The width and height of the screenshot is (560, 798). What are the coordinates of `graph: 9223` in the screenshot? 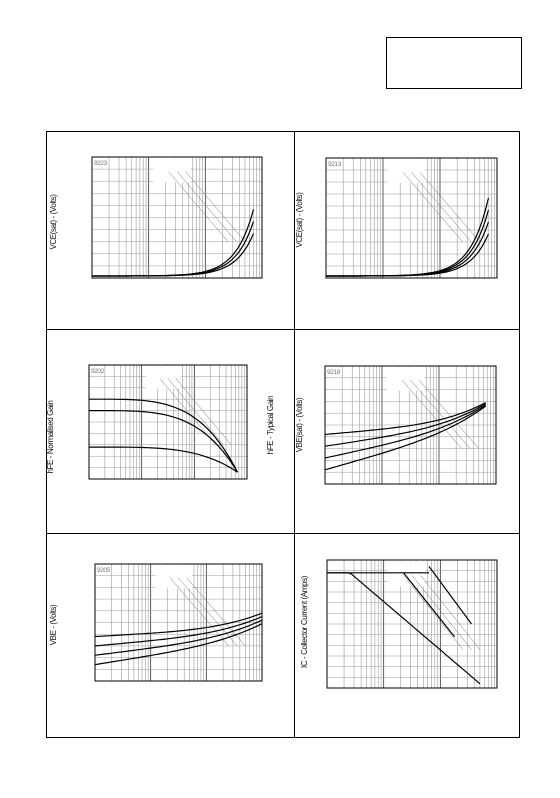 It's located at (177, 217).